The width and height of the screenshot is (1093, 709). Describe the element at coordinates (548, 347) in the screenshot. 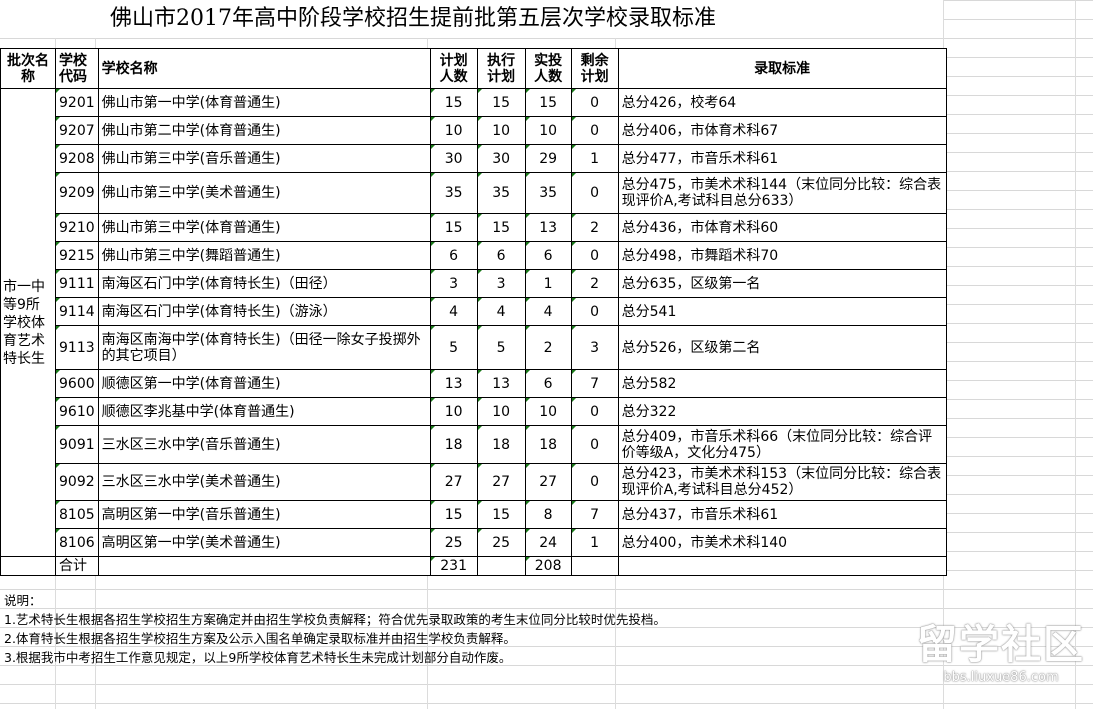

I see `actual-cell: 2` at that location.